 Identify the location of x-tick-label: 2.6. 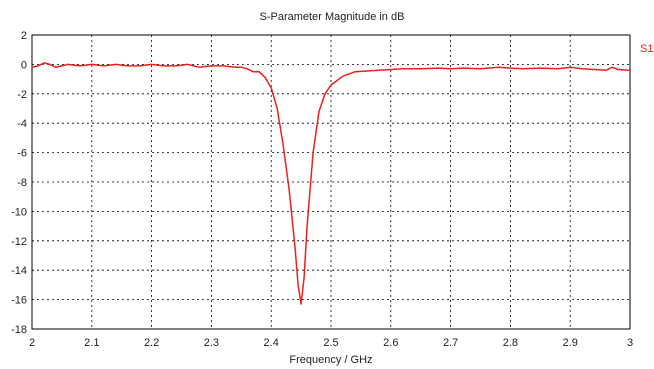
(390, 343).